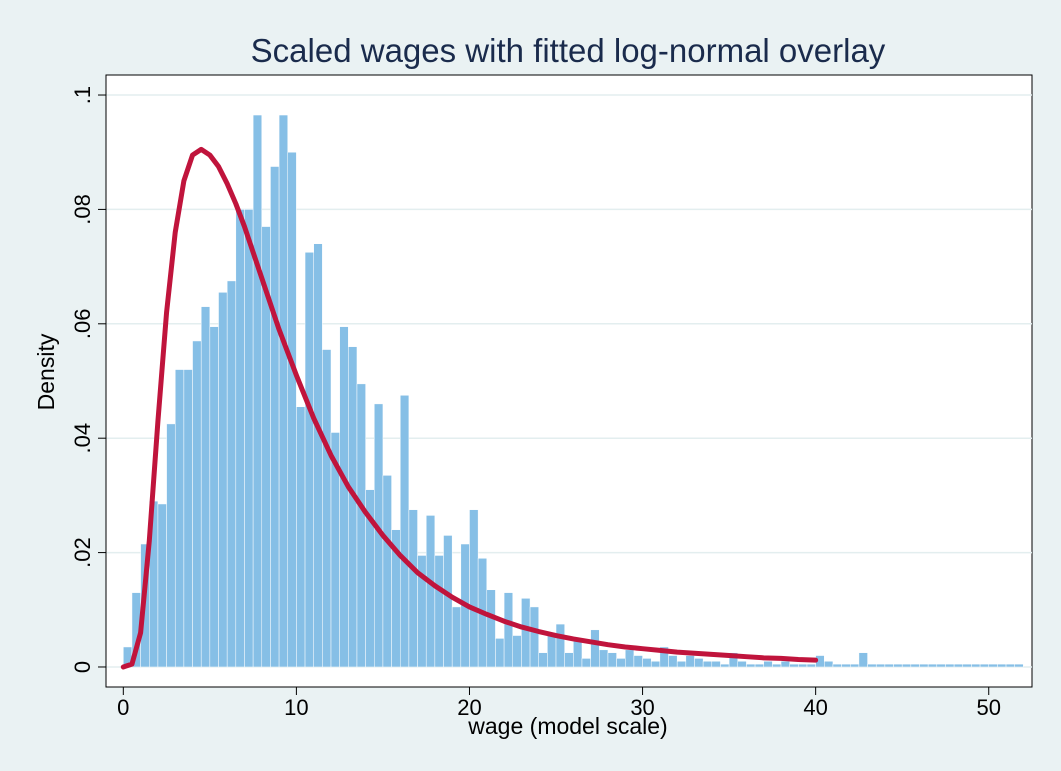  I want to click on y-tick-label: .08, so click(82, 209).